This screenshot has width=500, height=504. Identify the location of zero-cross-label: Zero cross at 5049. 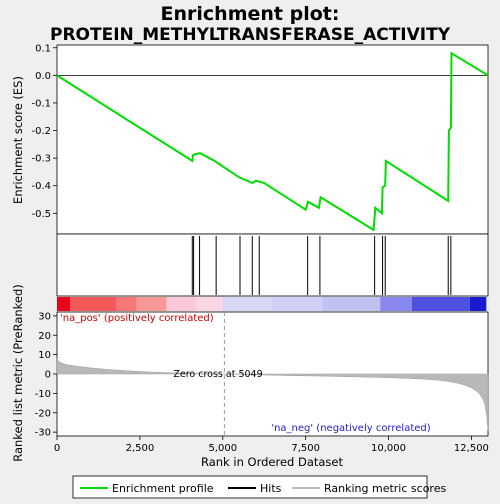
(217, 374).